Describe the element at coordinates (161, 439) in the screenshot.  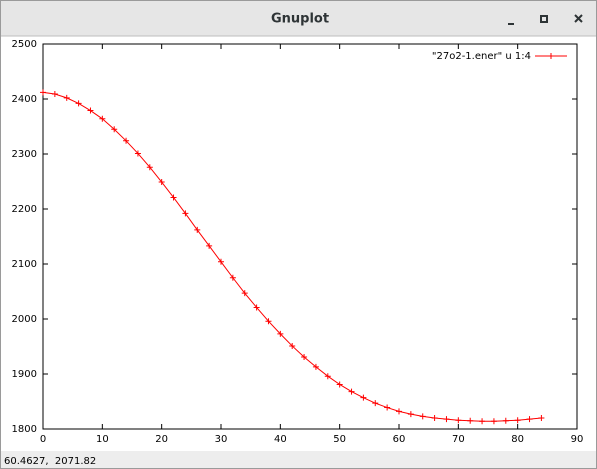
I see `x-tick-label: 20` at that location.